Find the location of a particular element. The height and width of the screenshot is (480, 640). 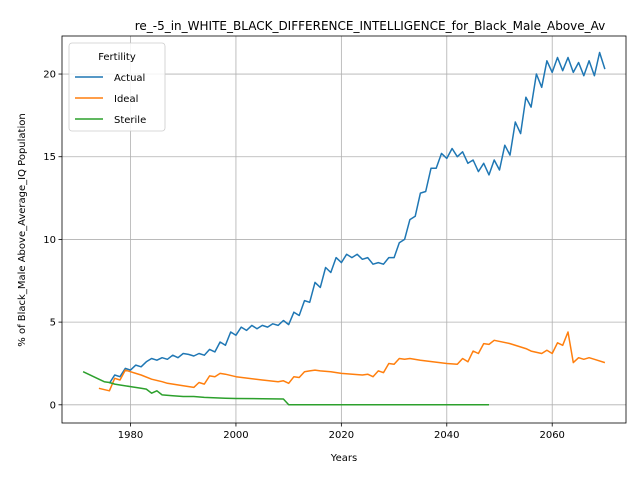

y-tick-label: 15 is located at coordinates (49, 157).